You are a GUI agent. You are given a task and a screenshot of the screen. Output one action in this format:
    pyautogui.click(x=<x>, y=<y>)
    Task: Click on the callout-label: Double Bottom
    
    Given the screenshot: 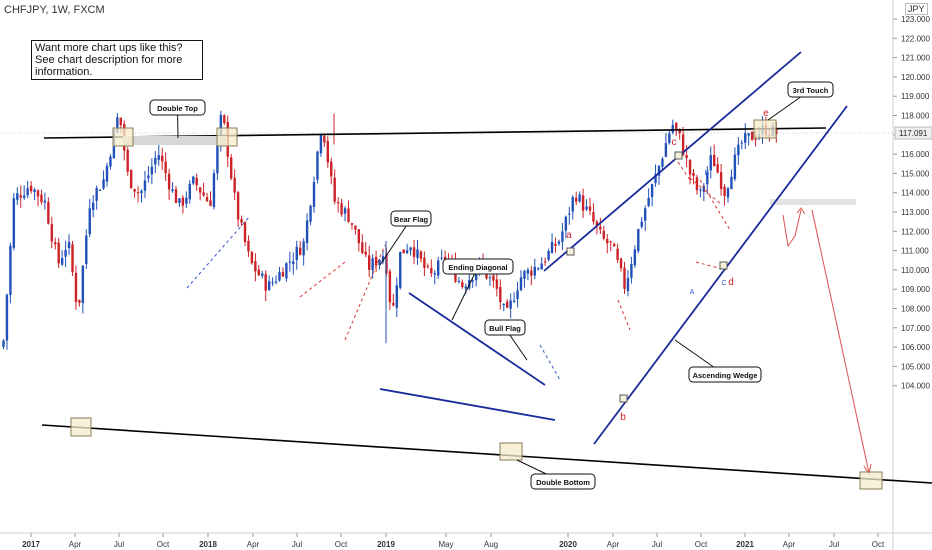 What is the action you would take?
    pyautogui.click(x=563, y=482)
    